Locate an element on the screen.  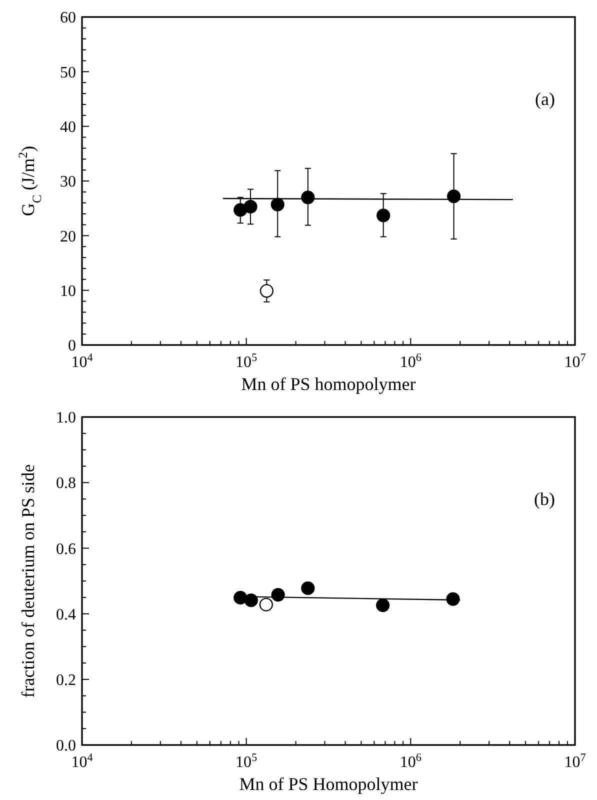
y-tick-label: 0.2 is located at coordinates (66, 680).